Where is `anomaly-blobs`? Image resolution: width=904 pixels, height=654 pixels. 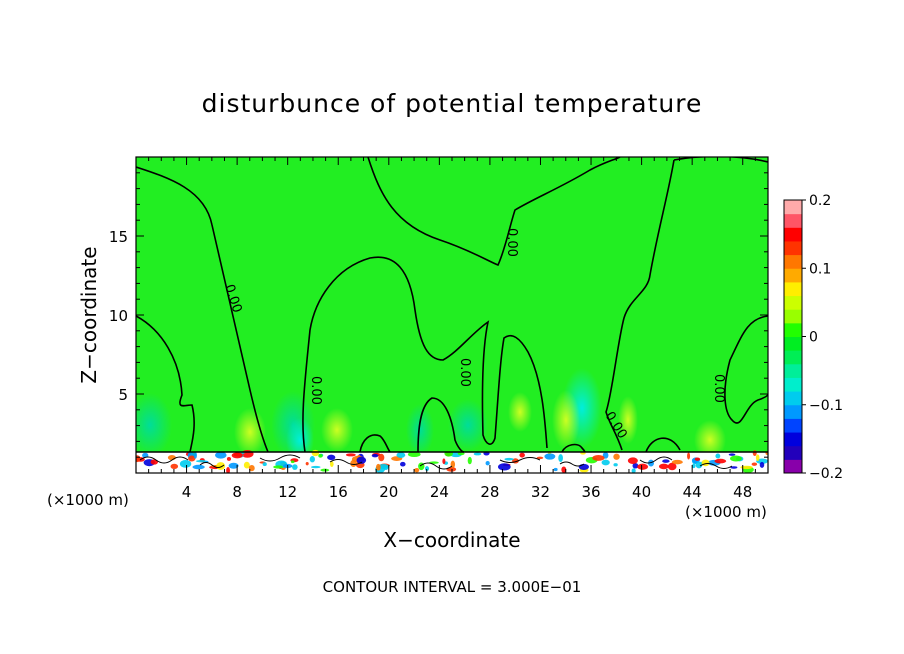
anomaly-blobs is located at coordinates (431, 415).